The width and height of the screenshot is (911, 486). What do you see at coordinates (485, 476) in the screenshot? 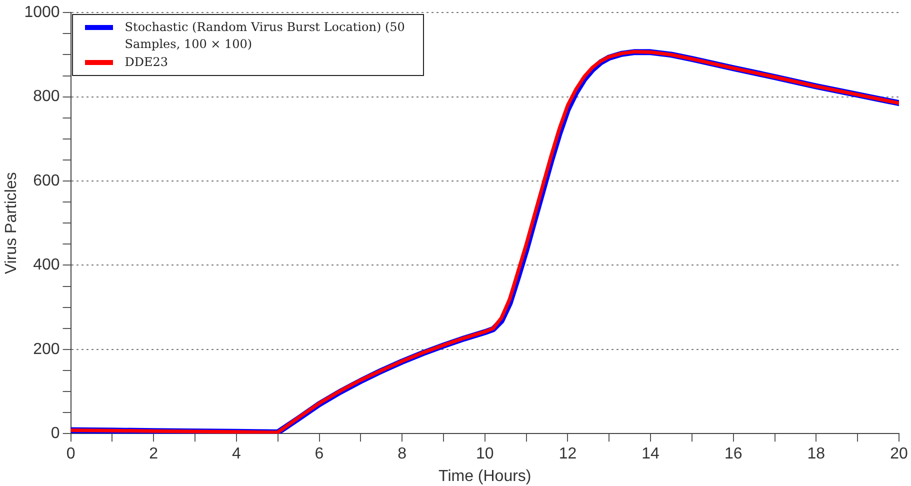
I see `x-axis-title: Time (Hours)` at bounding box center [485, 476].